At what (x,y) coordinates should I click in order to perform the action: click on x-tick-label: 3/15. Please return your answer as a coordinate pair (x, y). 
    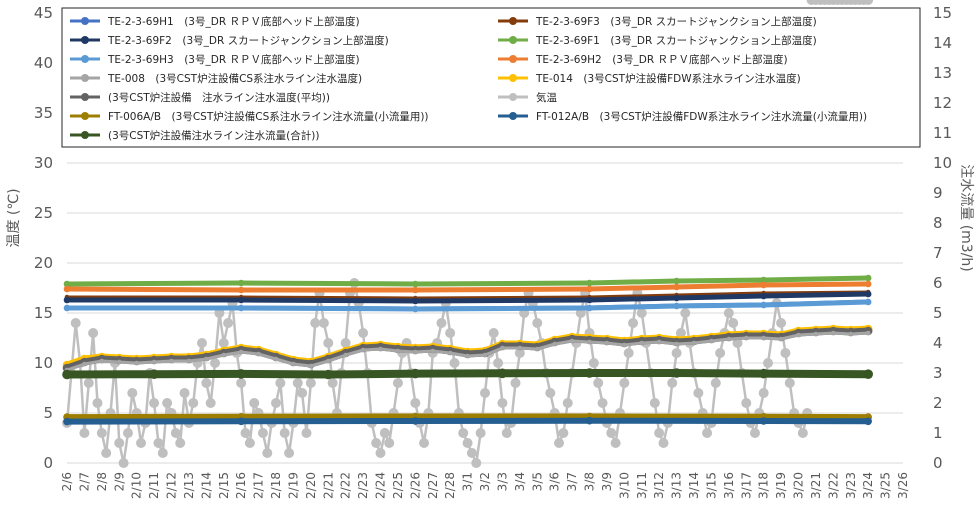
    Looking at the image, I should click on (711, 485).